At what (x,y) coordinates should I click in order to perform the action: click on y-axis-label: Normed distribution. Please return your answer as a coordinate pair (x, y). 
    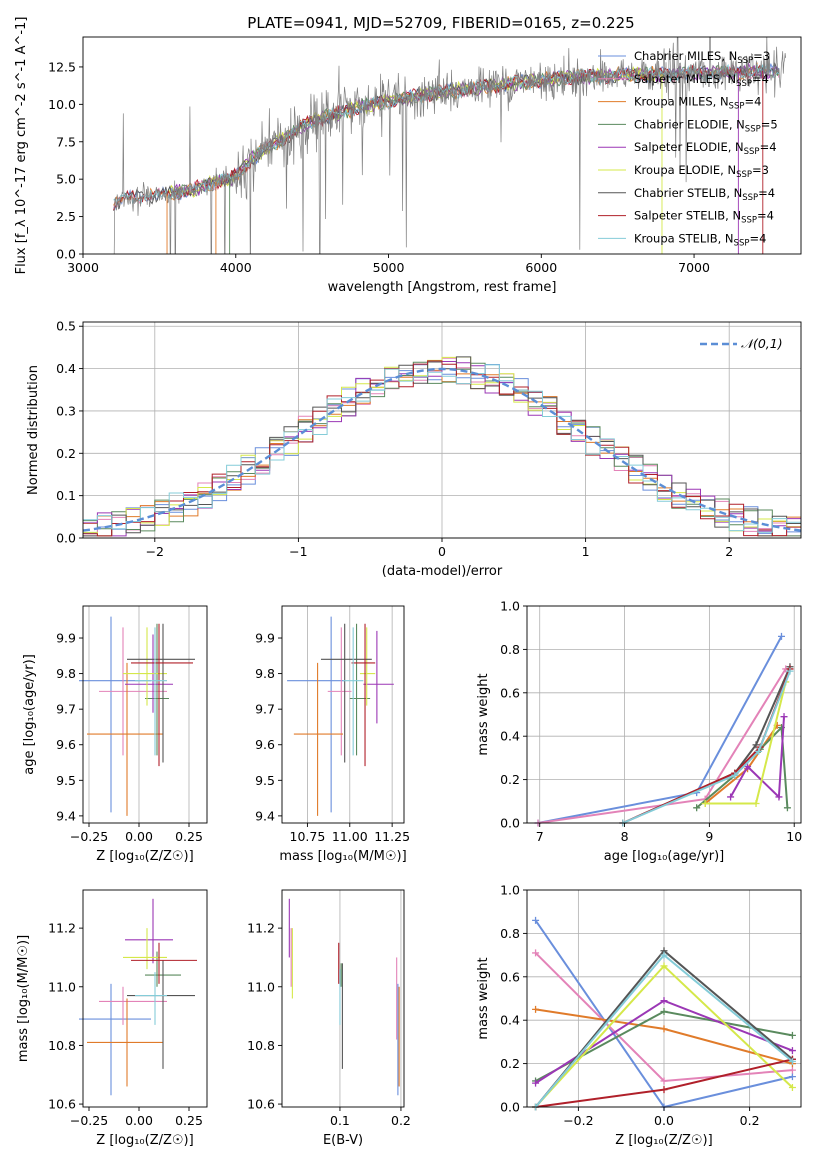
    Looking at the image, I should click on (33, 430).